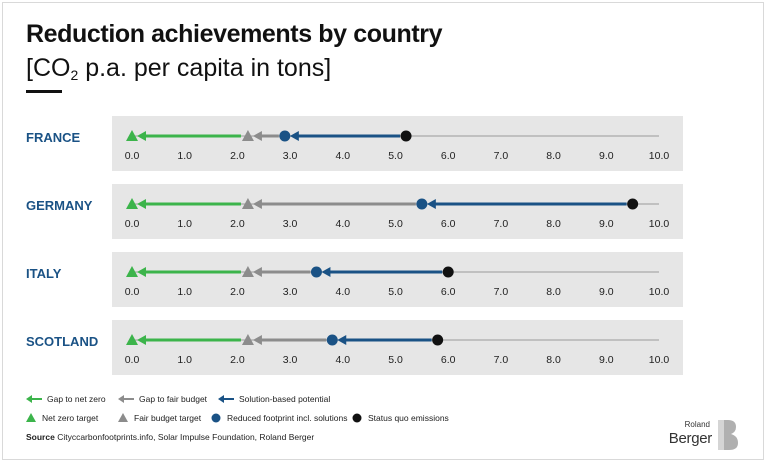 The image size is (768, 464). Describe the element at coordinates (397, 143) in the screenshot. I see `row-panel-france` at that location.